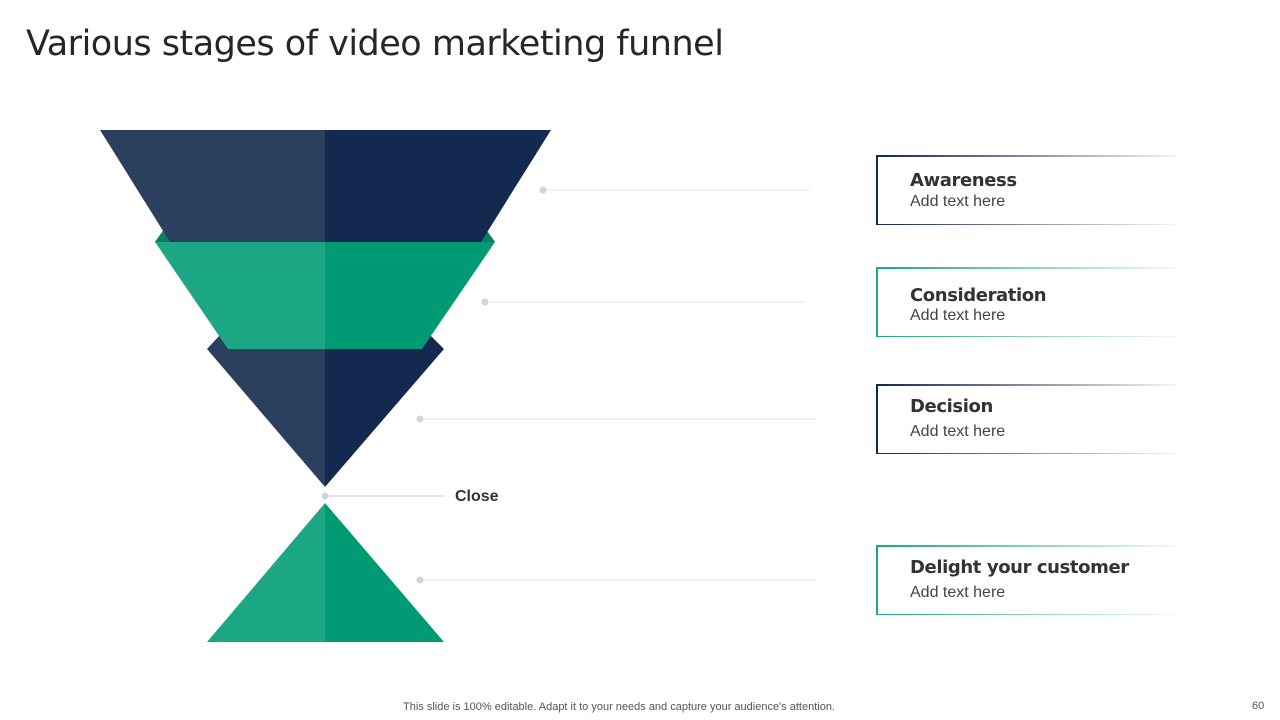 This screenshot has height=720, width=1280. I want to click on stage-heading: Awareness, so click(963, 180).